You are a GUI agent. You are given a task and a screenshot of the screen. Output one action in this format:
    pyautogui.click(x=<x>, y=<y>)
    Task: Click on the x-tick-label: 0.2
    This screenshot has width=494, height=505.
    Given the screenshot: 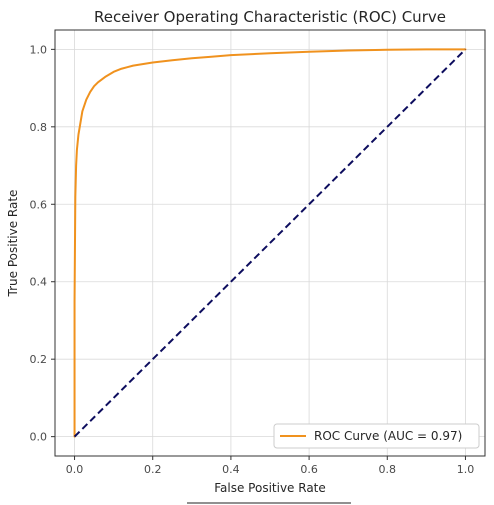 What is the action you would take?
    pyautogui.click(x=153, y=469)
    